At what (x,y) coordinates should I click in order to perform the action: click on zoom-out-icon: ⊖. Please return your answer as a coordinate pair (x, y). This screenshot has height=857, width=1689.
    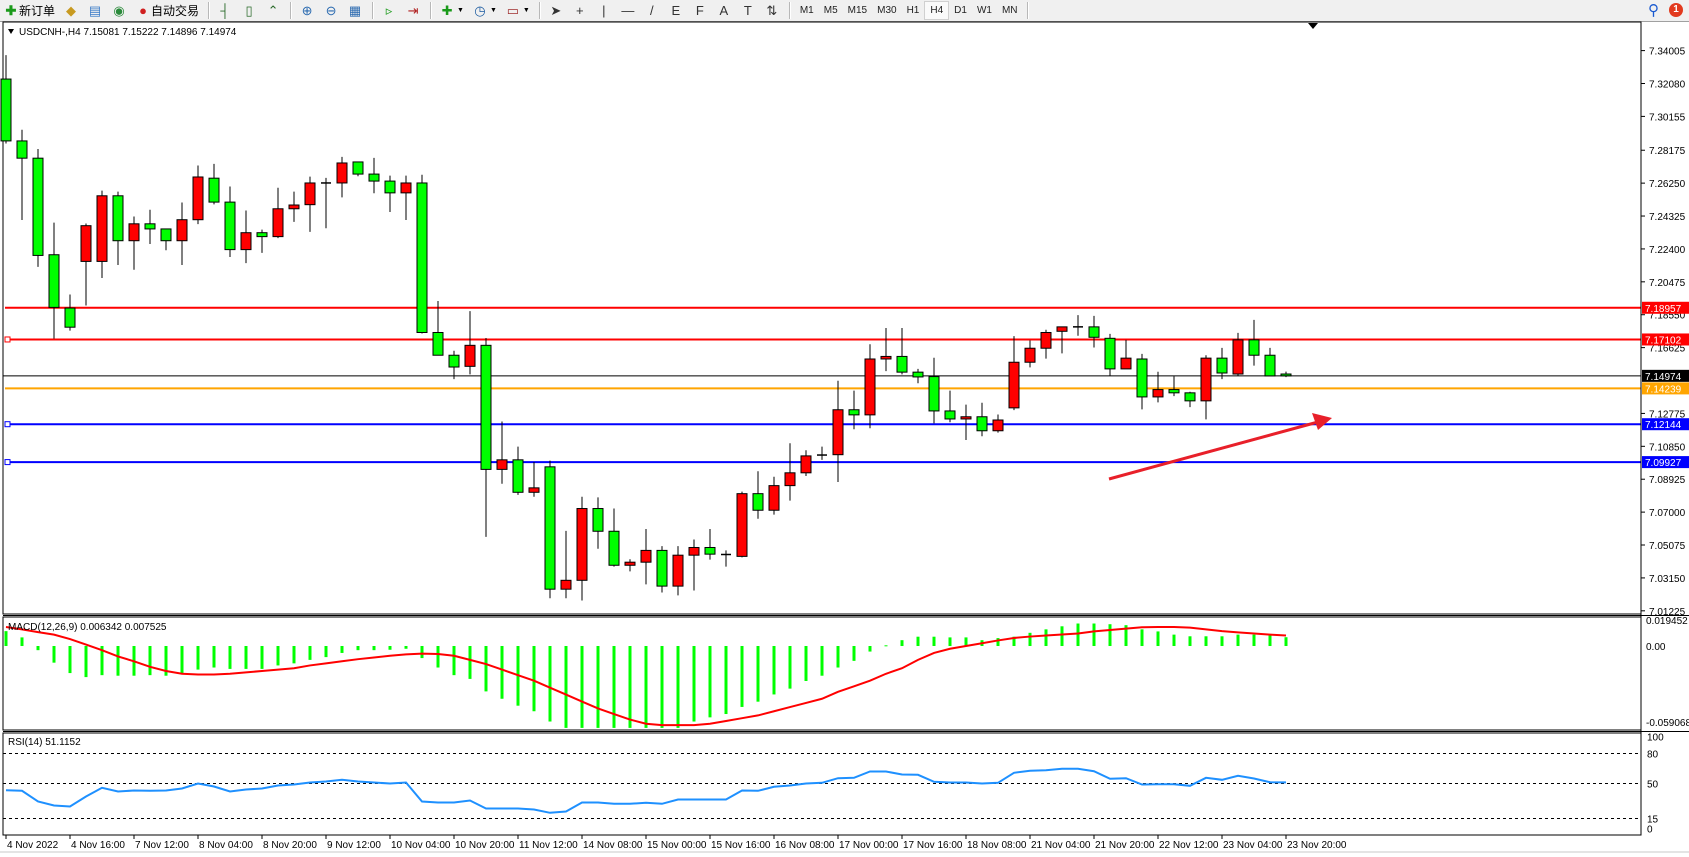
    Looking at the image, I should click on (331, 10).